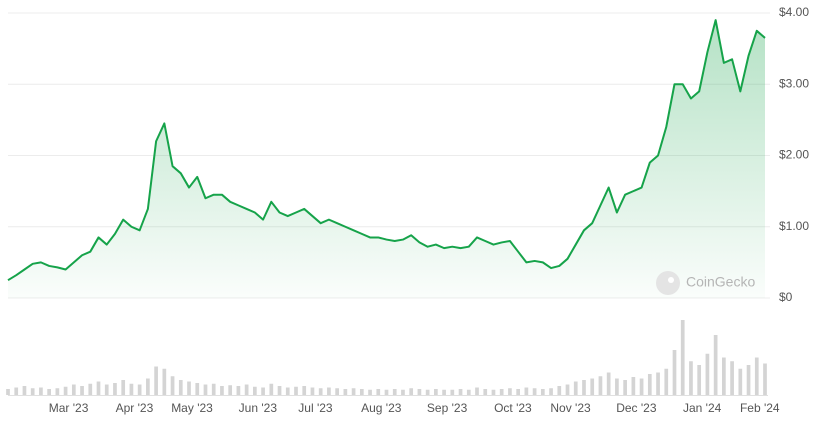 This screenshot has width=815, height=427. What do you see at coordinates (794, 12) in the screenshot?
I see `y-tick-label: $4.00` at bounding box center [794, 12].